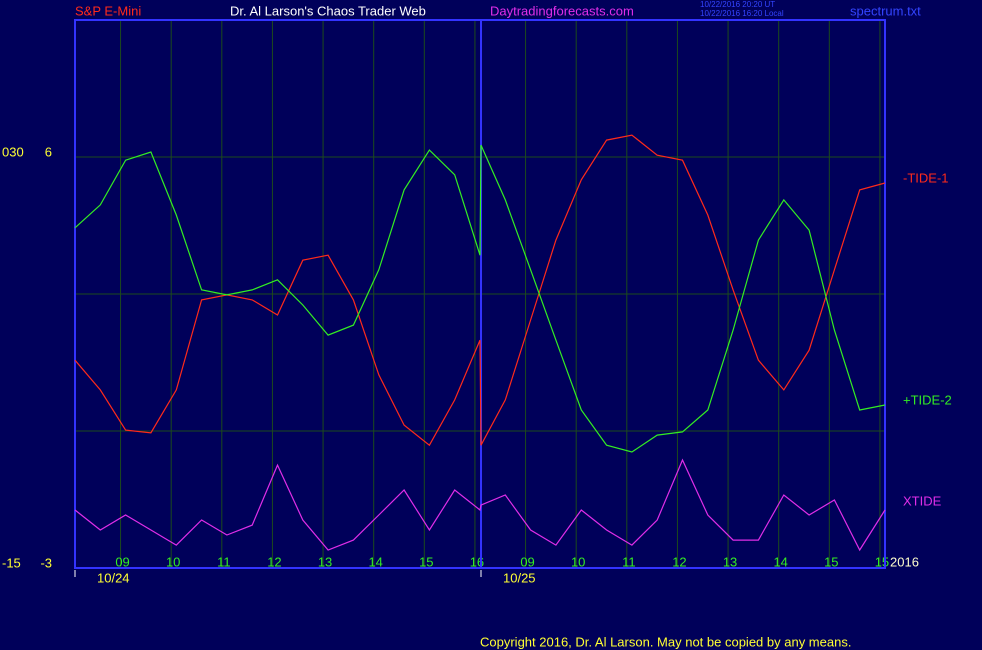  What do you see at coordinates (11, 562) in the screenshot?
I see `y2-tick-label: -15` at bounding box center [11, 562].